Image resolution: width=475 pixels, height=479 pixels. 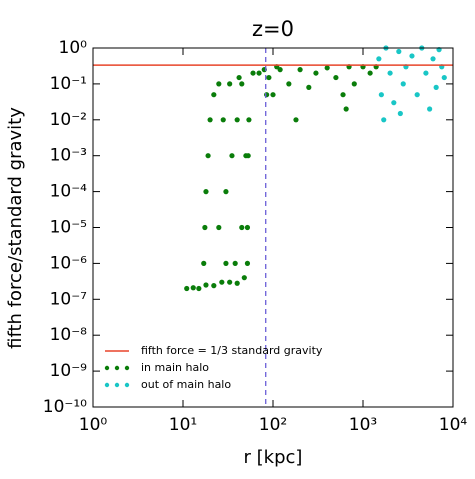 I want to click on y-tick-label: 10⁰, so click(x=73, y=48).